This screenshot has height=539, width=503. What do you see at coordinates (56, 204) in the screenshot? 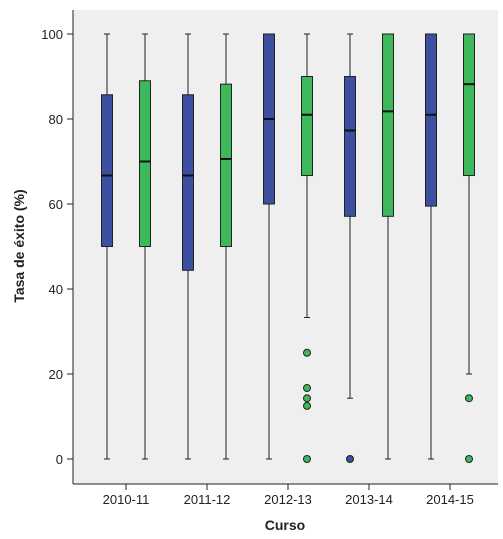
I see `y-tick-label: 60` at bounding box center [56, 204].